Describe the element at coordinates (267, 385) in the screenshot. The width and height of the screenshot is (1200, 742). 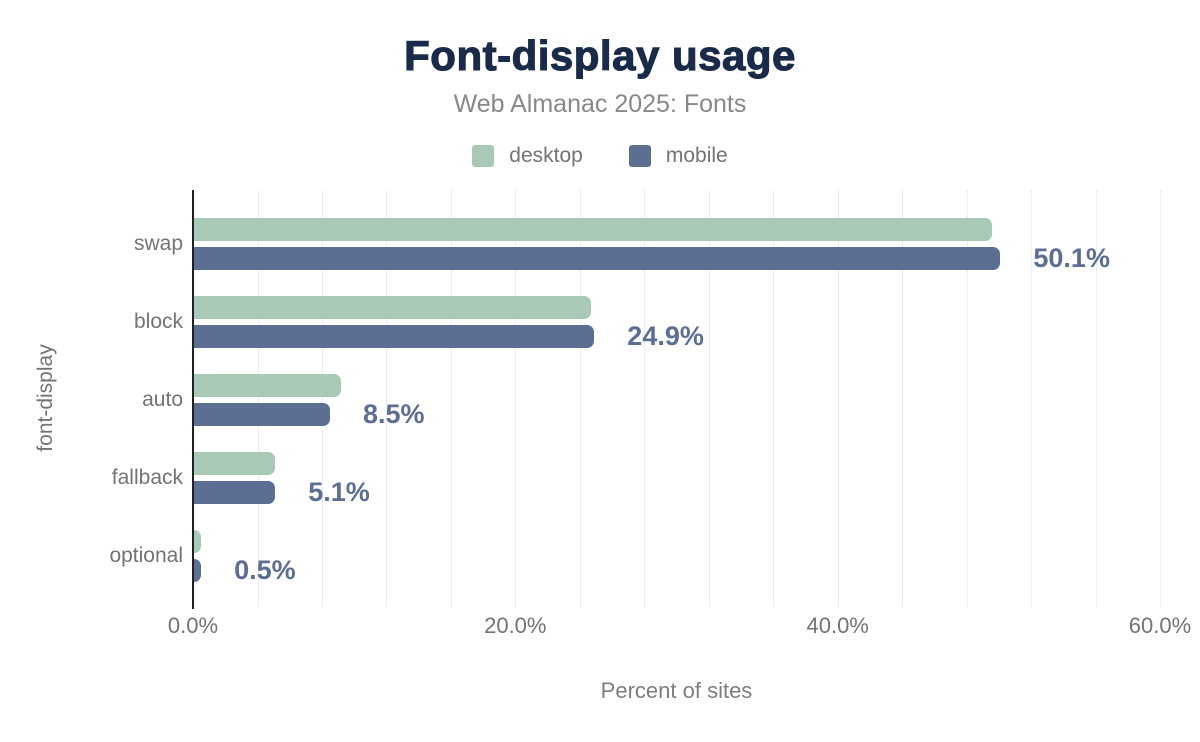
I see `bar-desktop-auto` at that location.